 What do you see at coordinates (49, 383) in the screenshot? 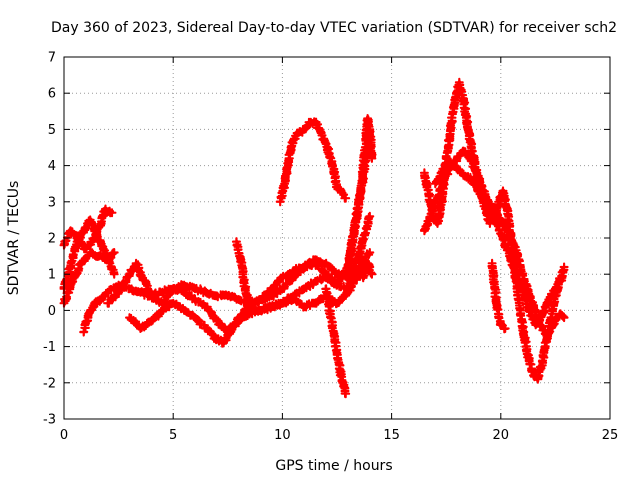
I see `y-tick-label: -2` at bounding box center [49, 383].